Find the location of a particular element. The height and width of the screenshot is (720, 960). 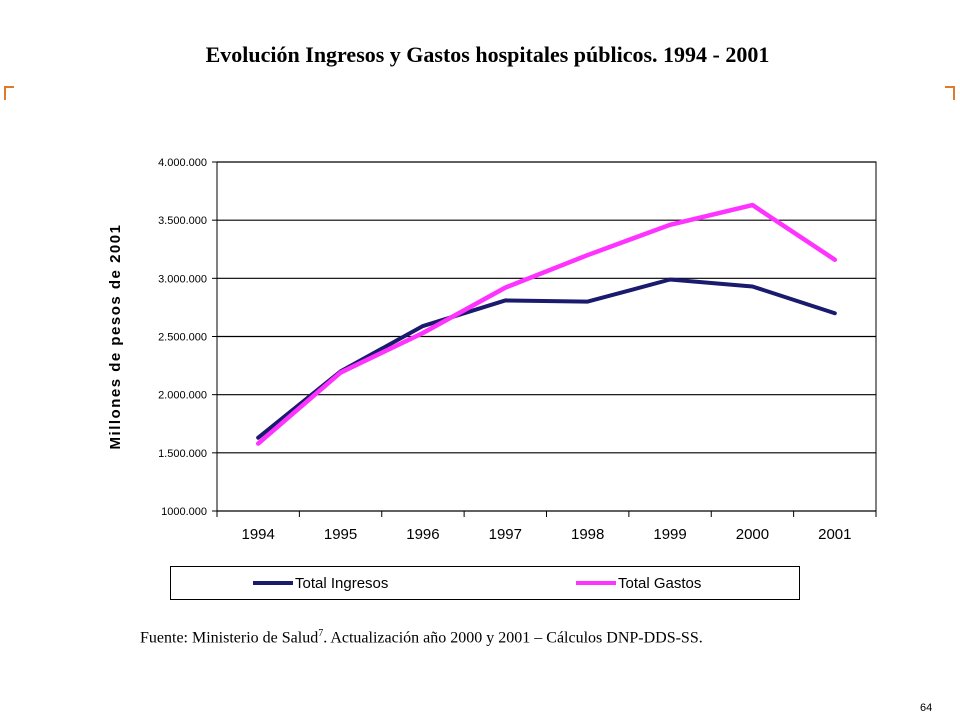

legend-item-gastos: Total Gastos is located at coordinates (638, 583).